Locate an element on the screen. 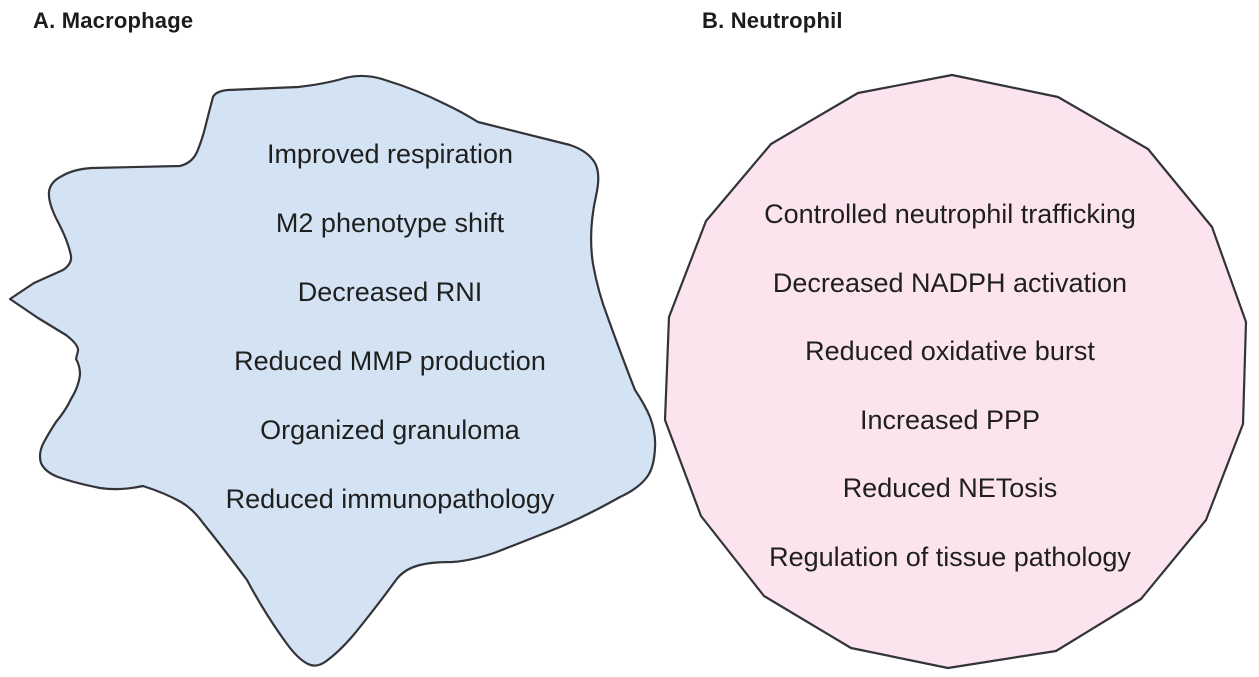 This screenshot has height=677, width=1259. macrophage-item: Decreased RNI is located at coordinates (390, 292).